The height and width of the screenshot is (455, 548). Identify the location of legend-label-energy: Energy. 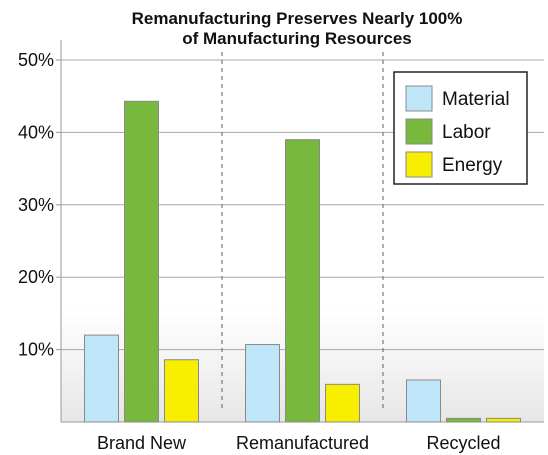
(472, 165).